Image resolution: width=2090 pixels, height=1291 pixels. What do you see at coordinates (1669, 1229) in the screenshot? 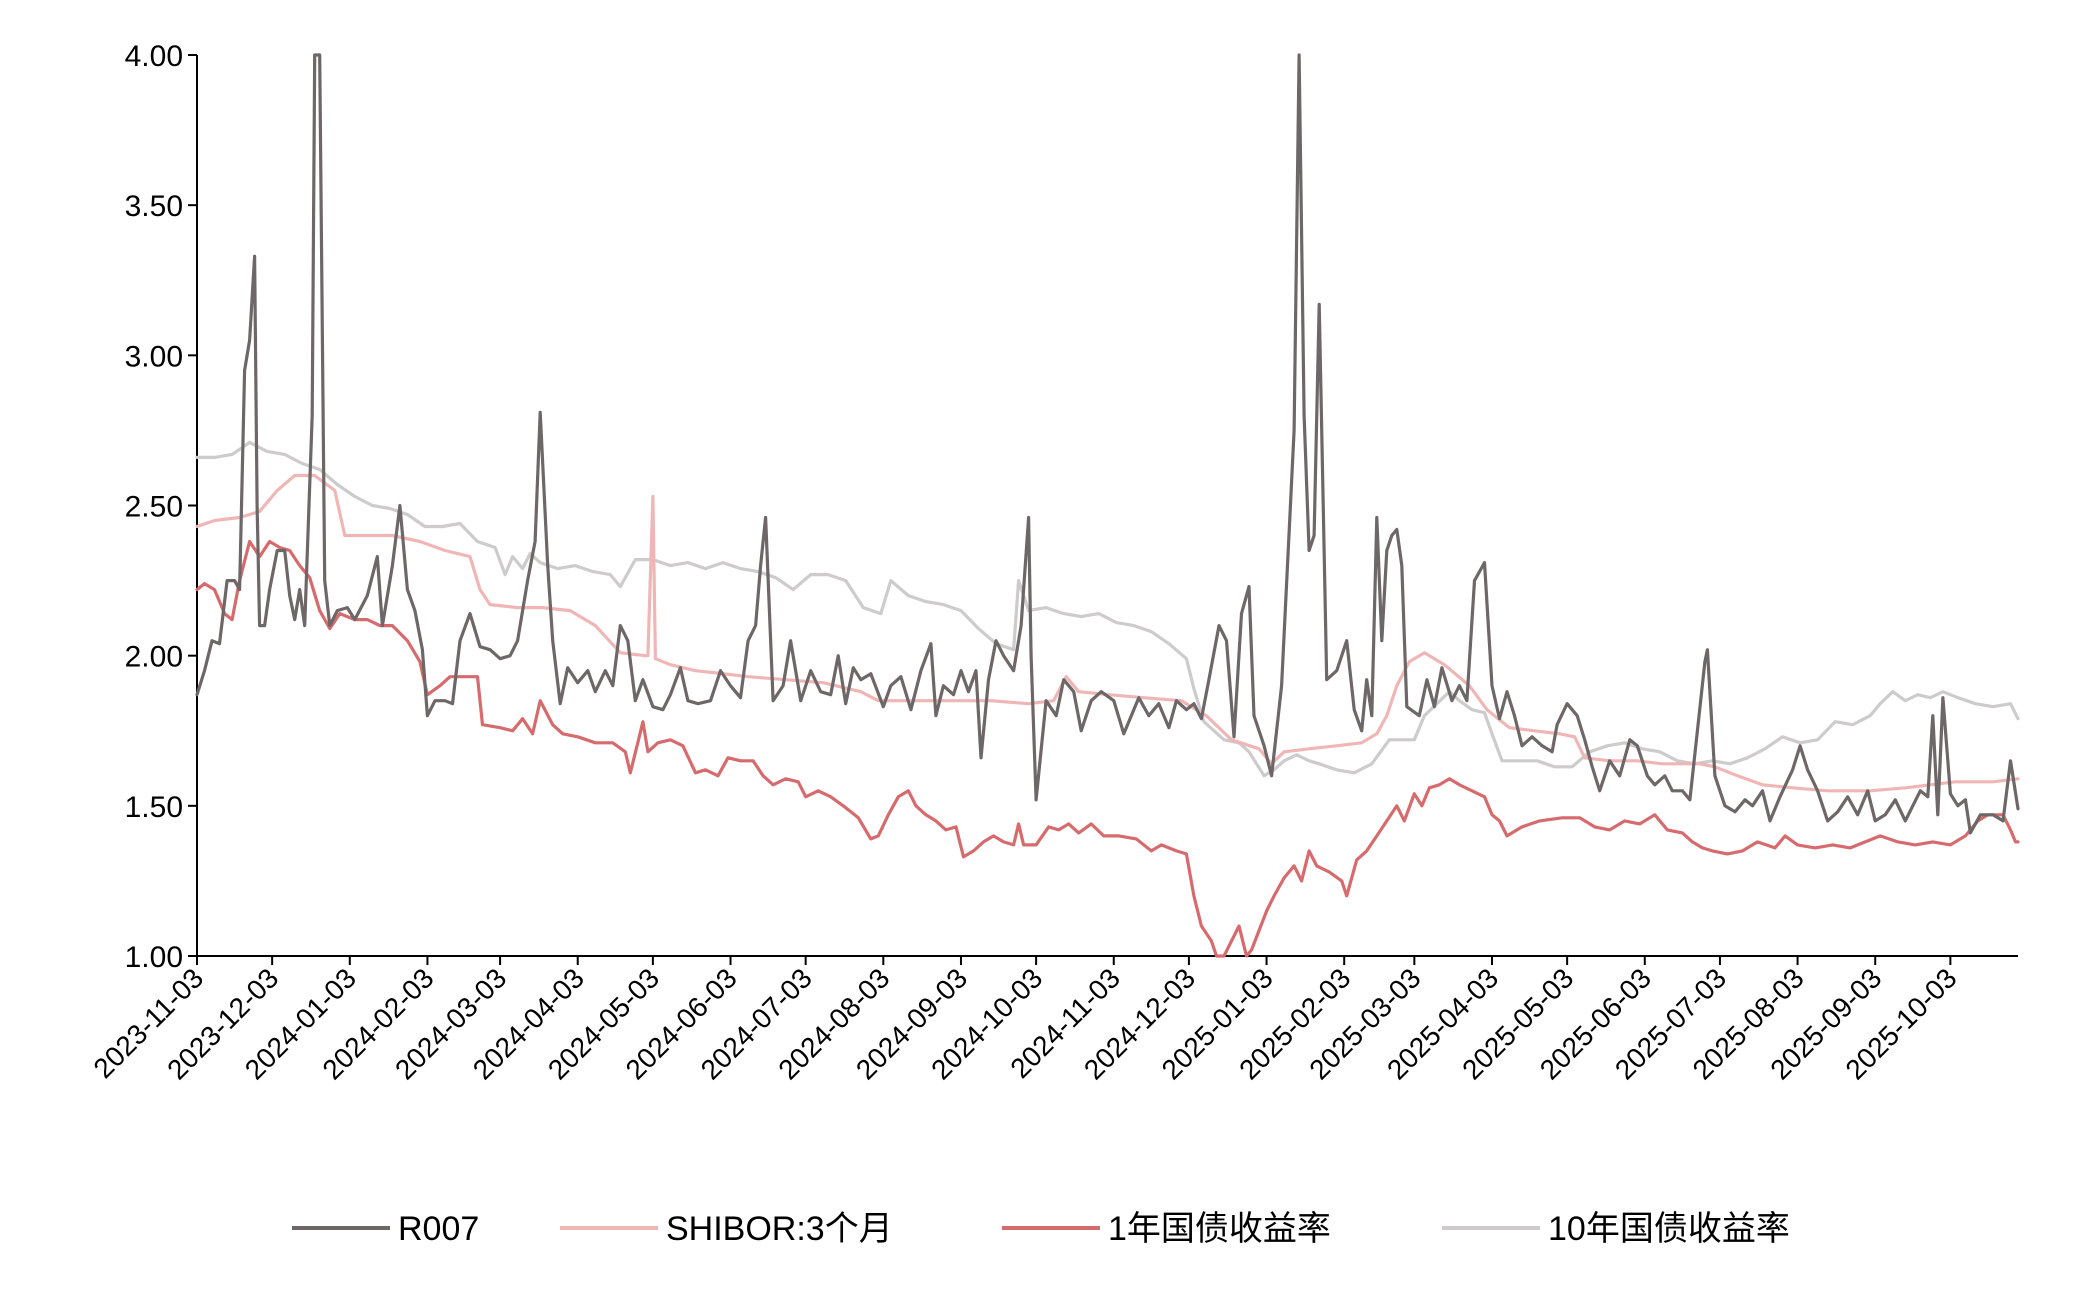
I see `legend-label: 10年国债收益率` at bounding box center [1669, 1229].